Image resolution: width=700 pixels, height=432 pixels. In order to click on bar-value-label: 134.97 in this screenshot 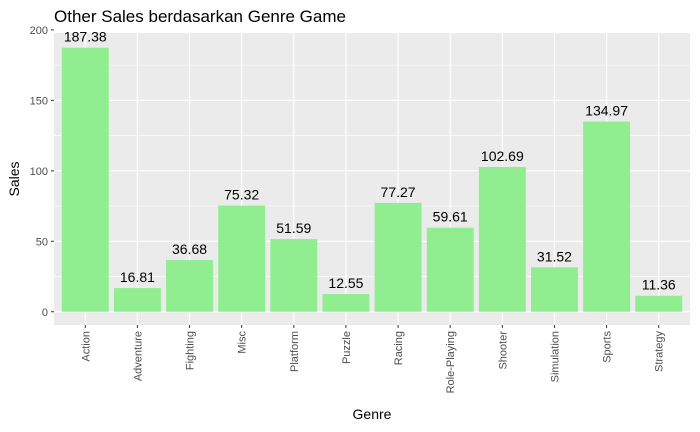, I will do `click(606, 111)`.